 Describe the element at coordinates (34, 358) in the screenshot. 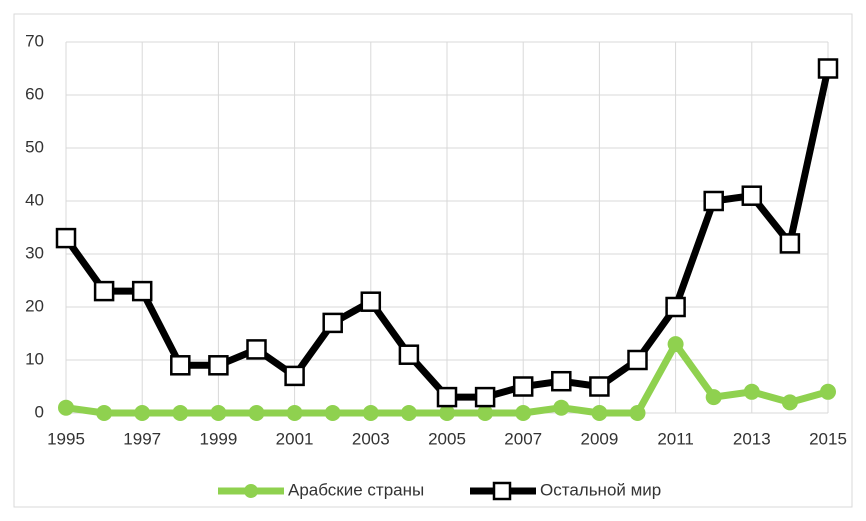

I see `y-tick-label: 10` at that location.